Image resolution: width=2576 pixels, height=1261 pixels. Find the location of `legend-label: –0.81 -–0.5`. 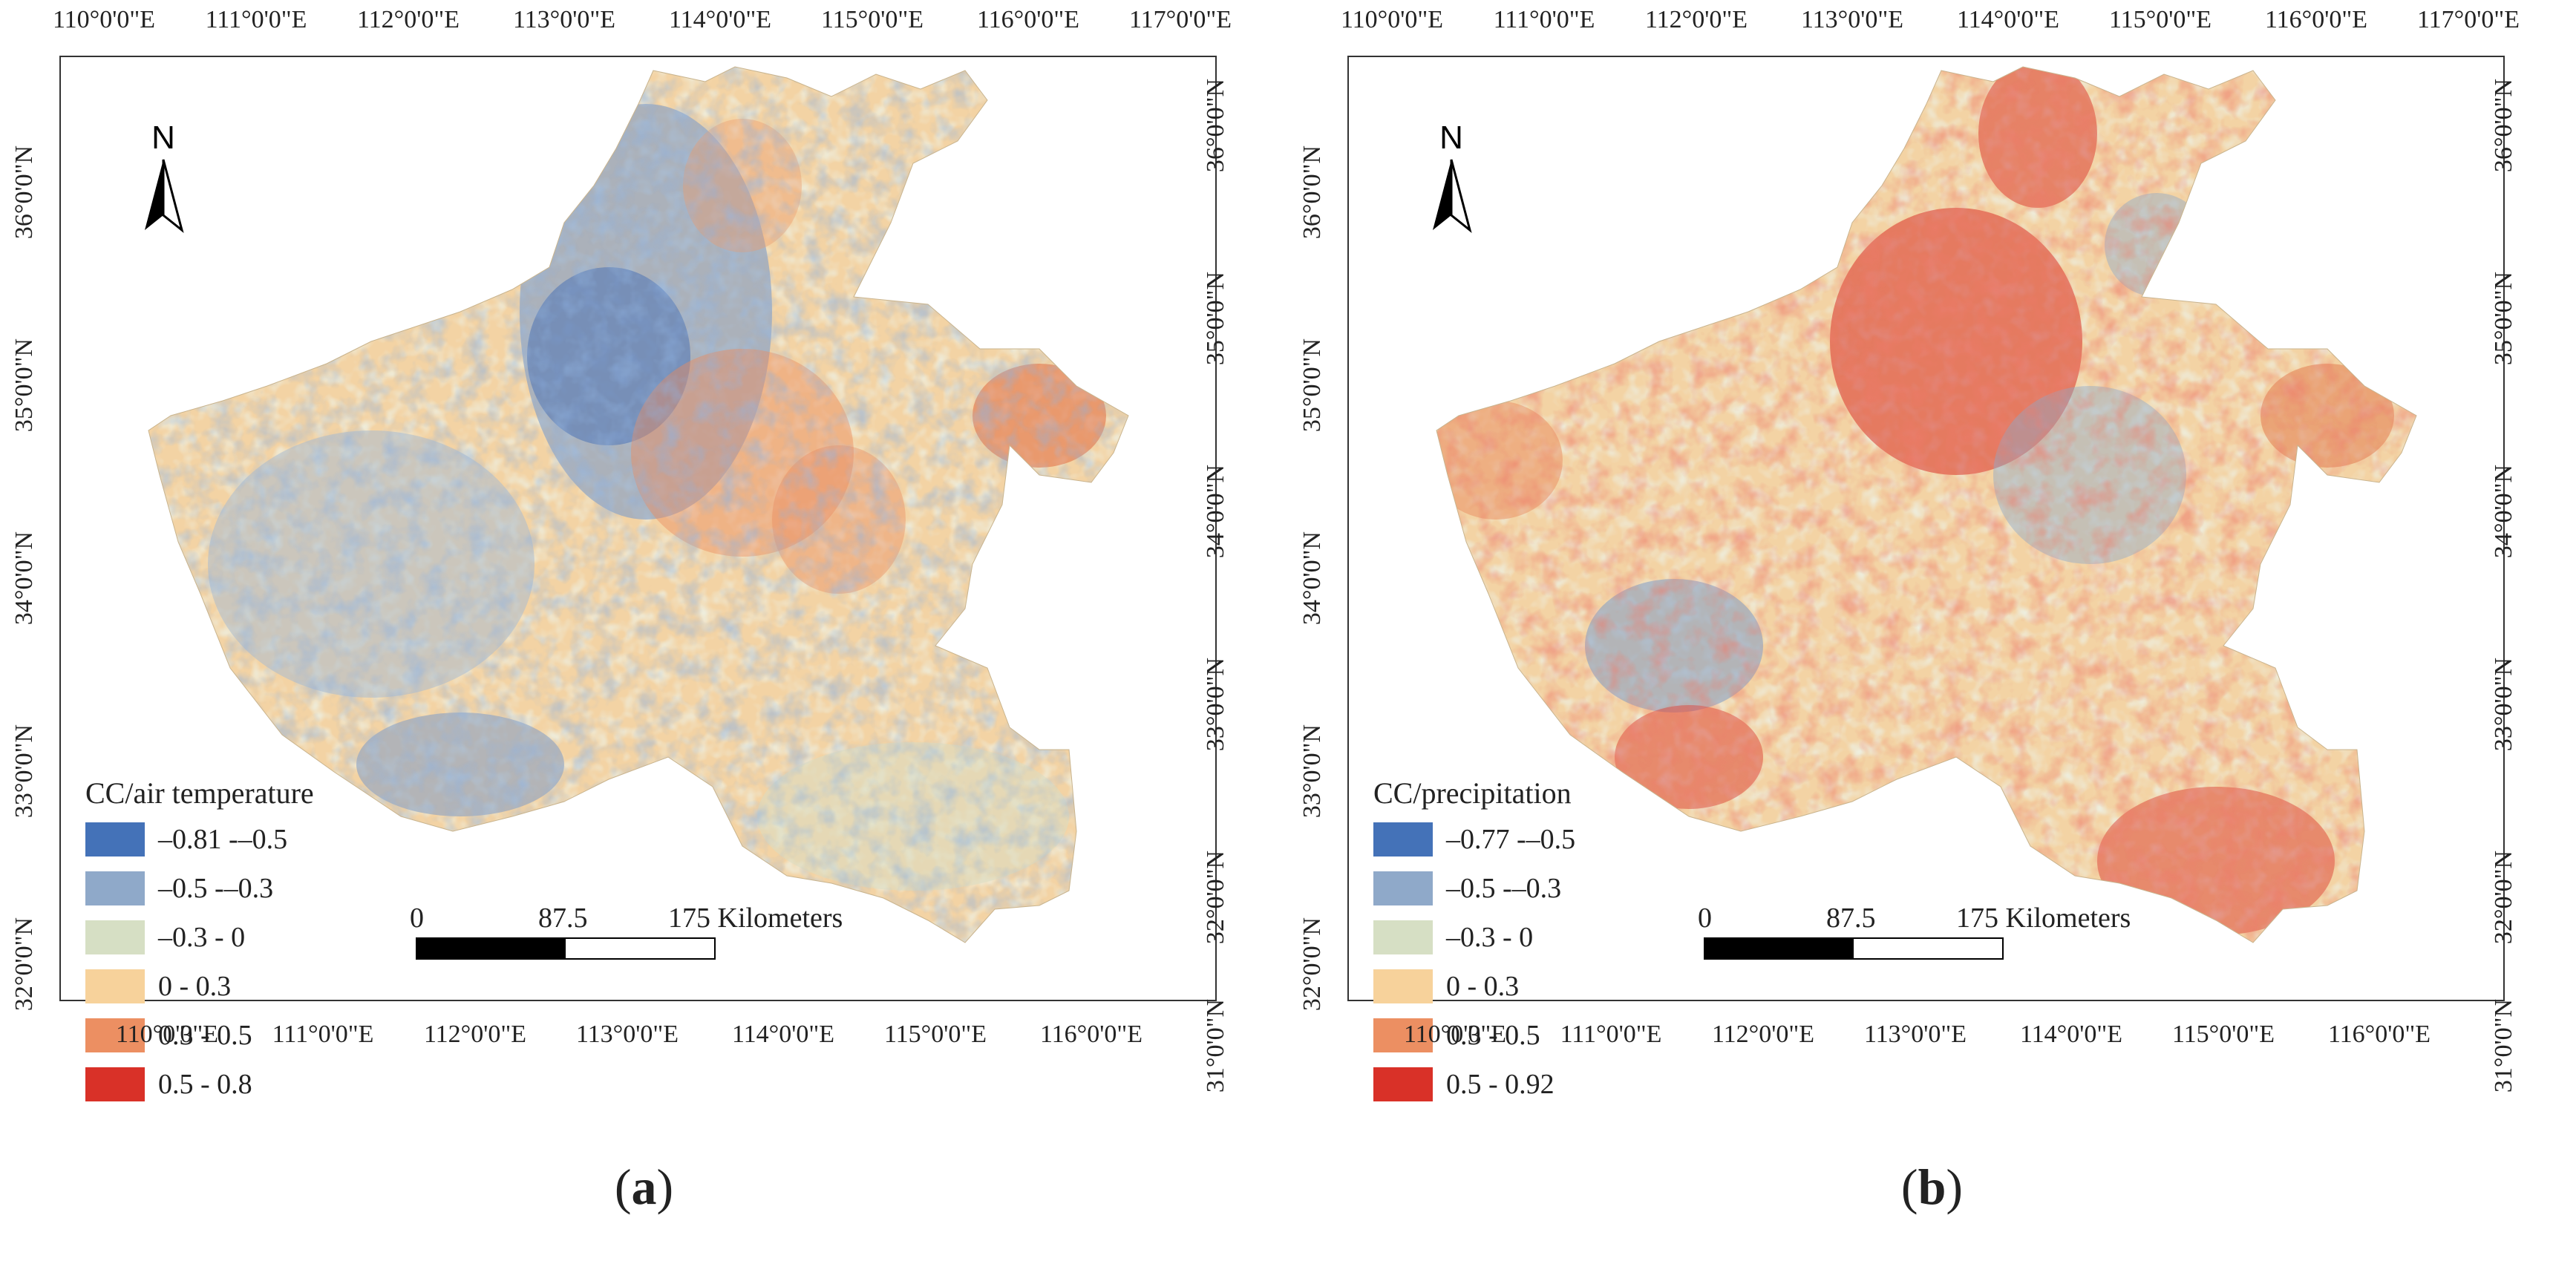

legend-label: –0.81 -–0.5 is located at coordinates (223, 840).